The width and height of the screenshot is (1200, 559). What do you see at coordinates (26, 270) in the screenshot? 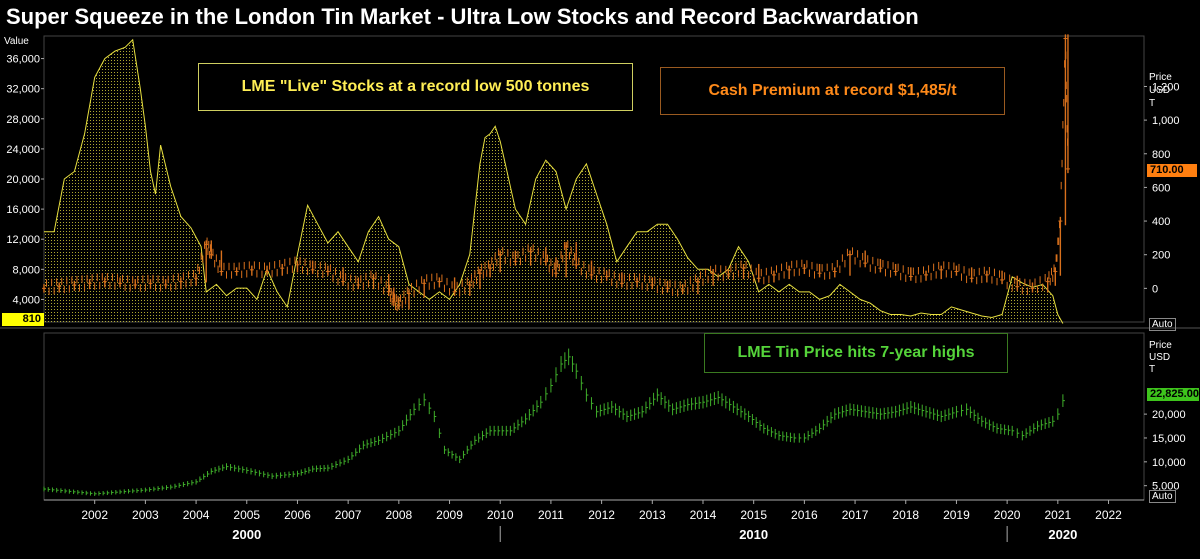
I see `left-axis-tick-label: 8,000` at bounding box center [26, 270].